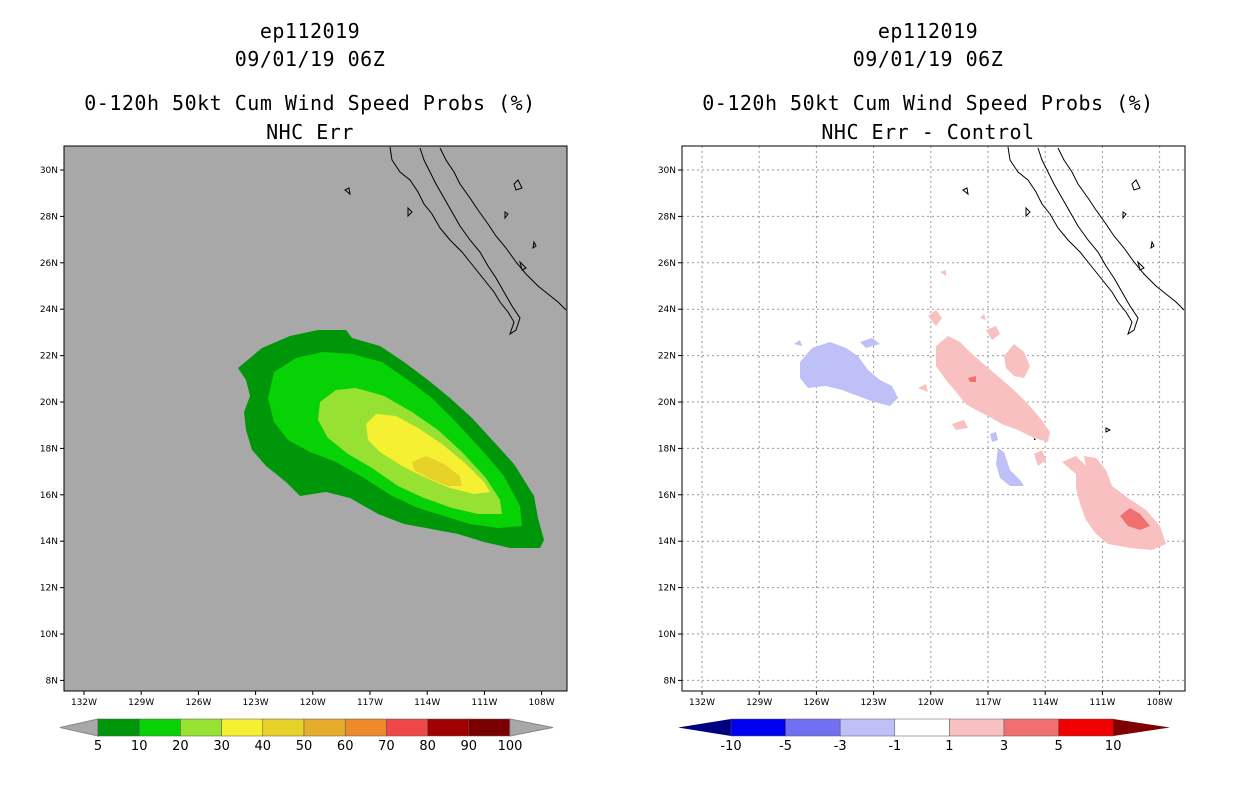  What do you see at coordinates (469, 746) in the screenshot?
I see `colorbar-label: 90` at bounding box center [469, 746].